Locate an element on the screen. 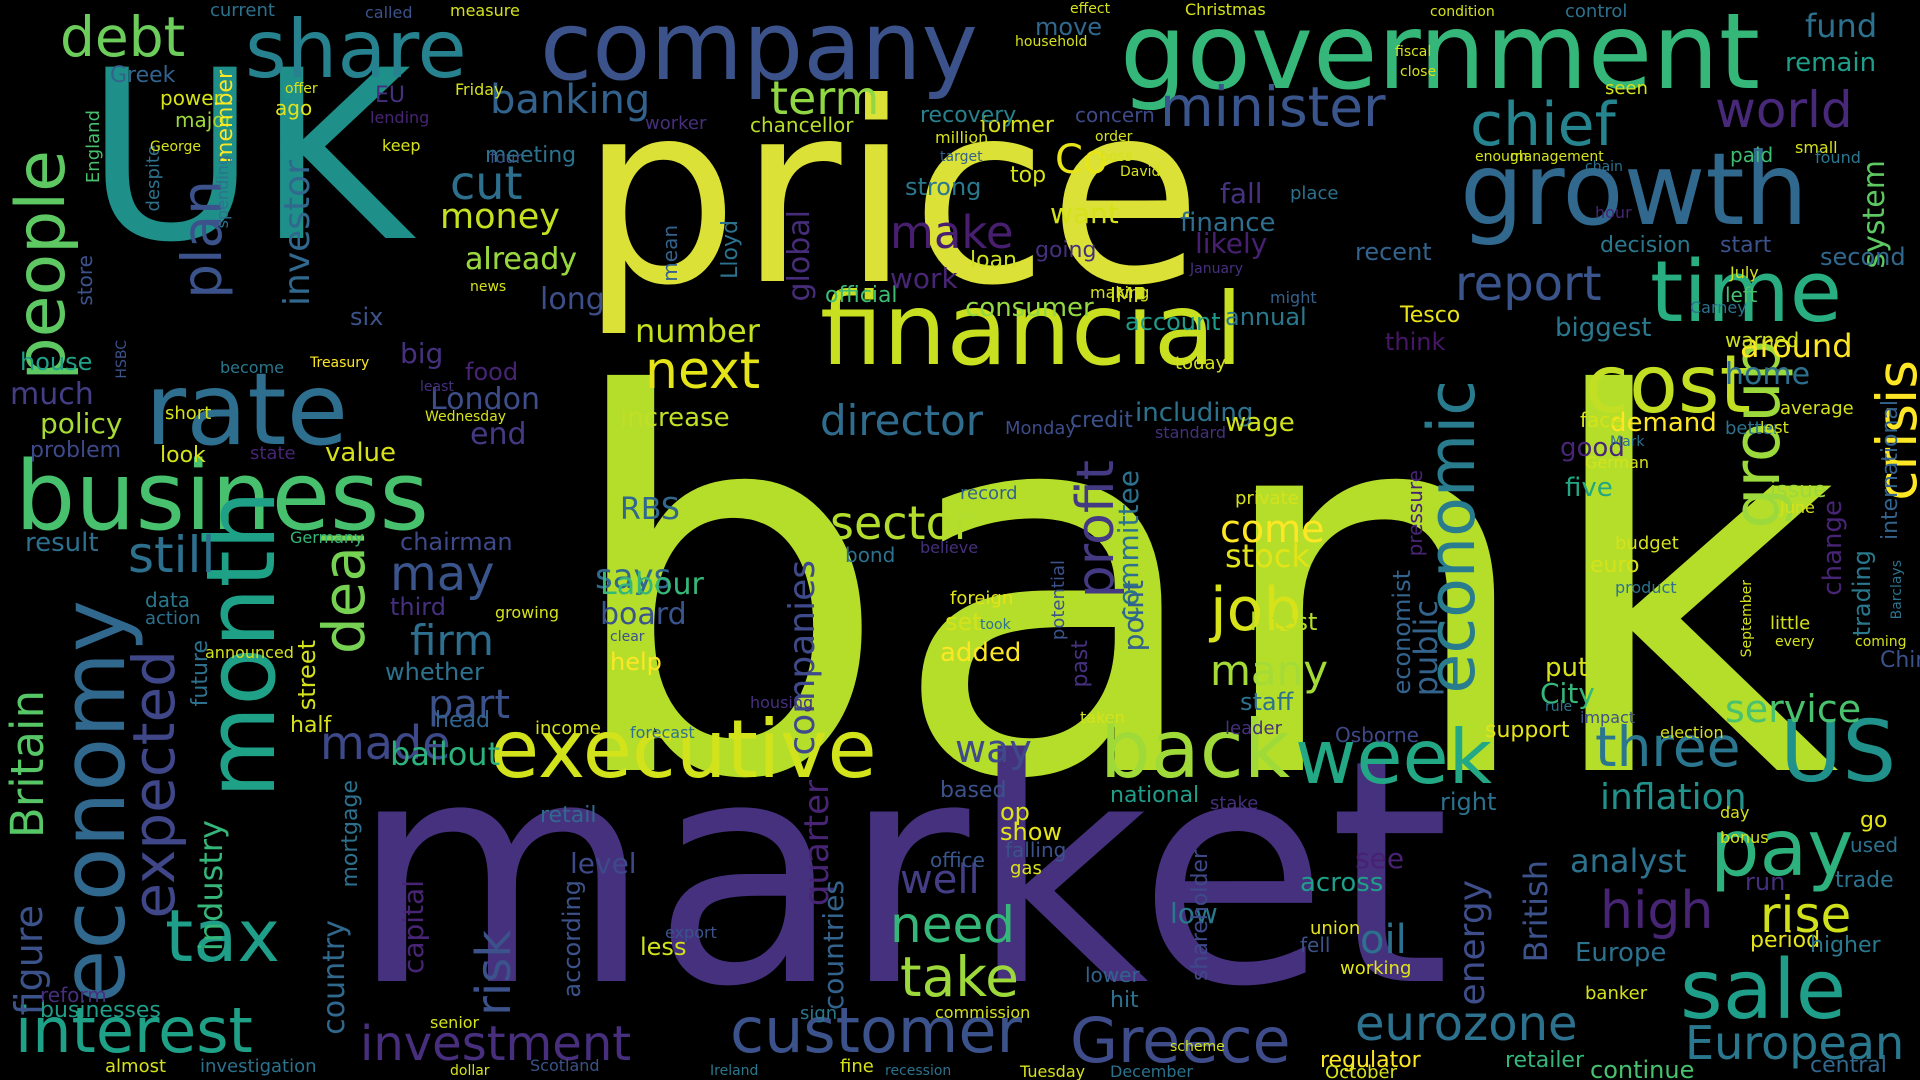 Image resolution: width=1920 pixels, height=1080 pixels. word-office-138: office is located at coordinates (957, 860).